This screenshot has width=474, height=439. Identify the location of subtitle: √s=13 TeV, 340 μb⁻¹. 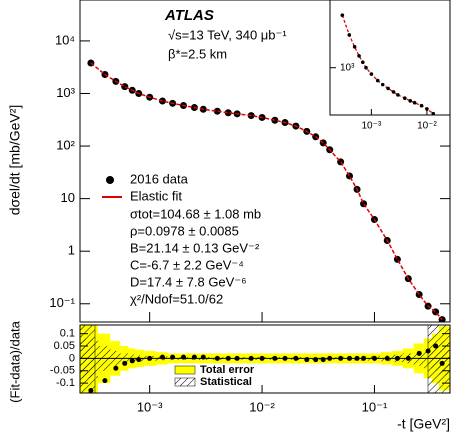
(227, 34).